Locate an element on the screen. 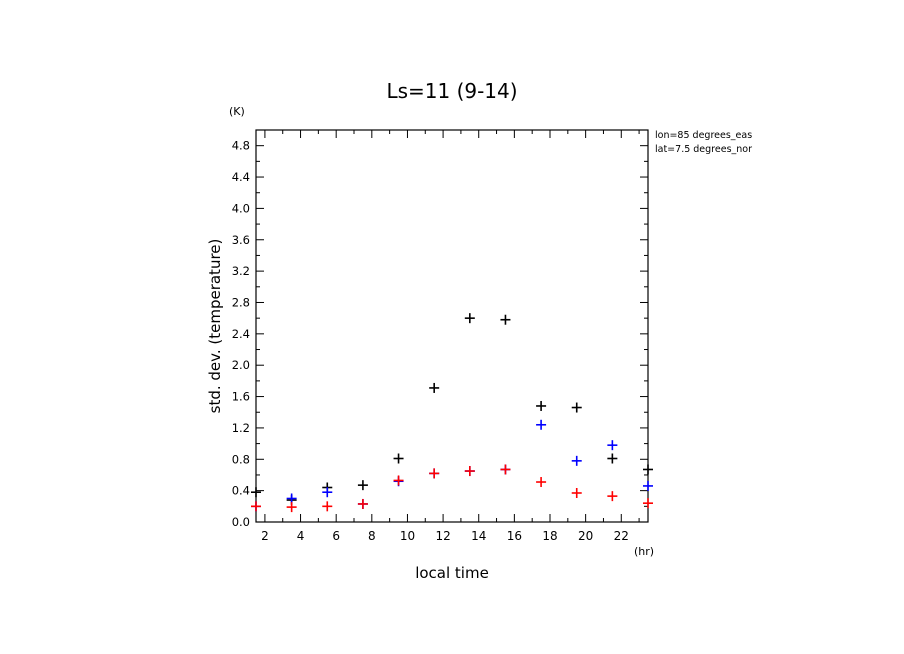  y-tick-label: 2.8 is located at coordinates (241, 302).